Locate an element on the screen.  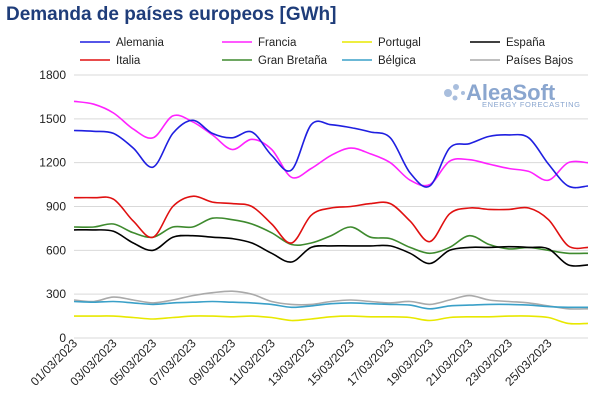
aleasoft-logo: AleaSoft ENERGY FORECASTING is located at coordinates (512, 94).